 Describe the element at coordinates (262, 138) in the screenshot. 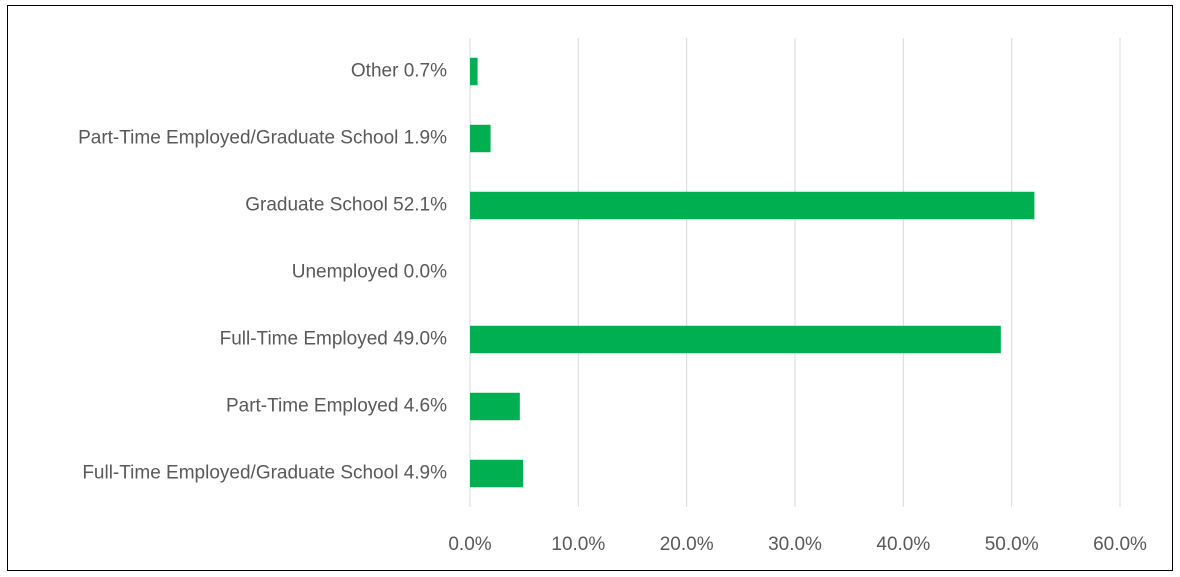

I see `category-label: Part-Time Employed/Graduate School 1.9%` at that location.